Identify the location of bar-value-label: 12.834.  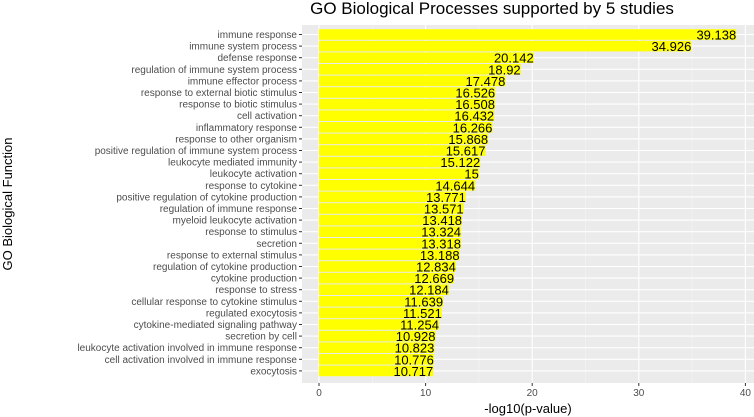
(436, 267).